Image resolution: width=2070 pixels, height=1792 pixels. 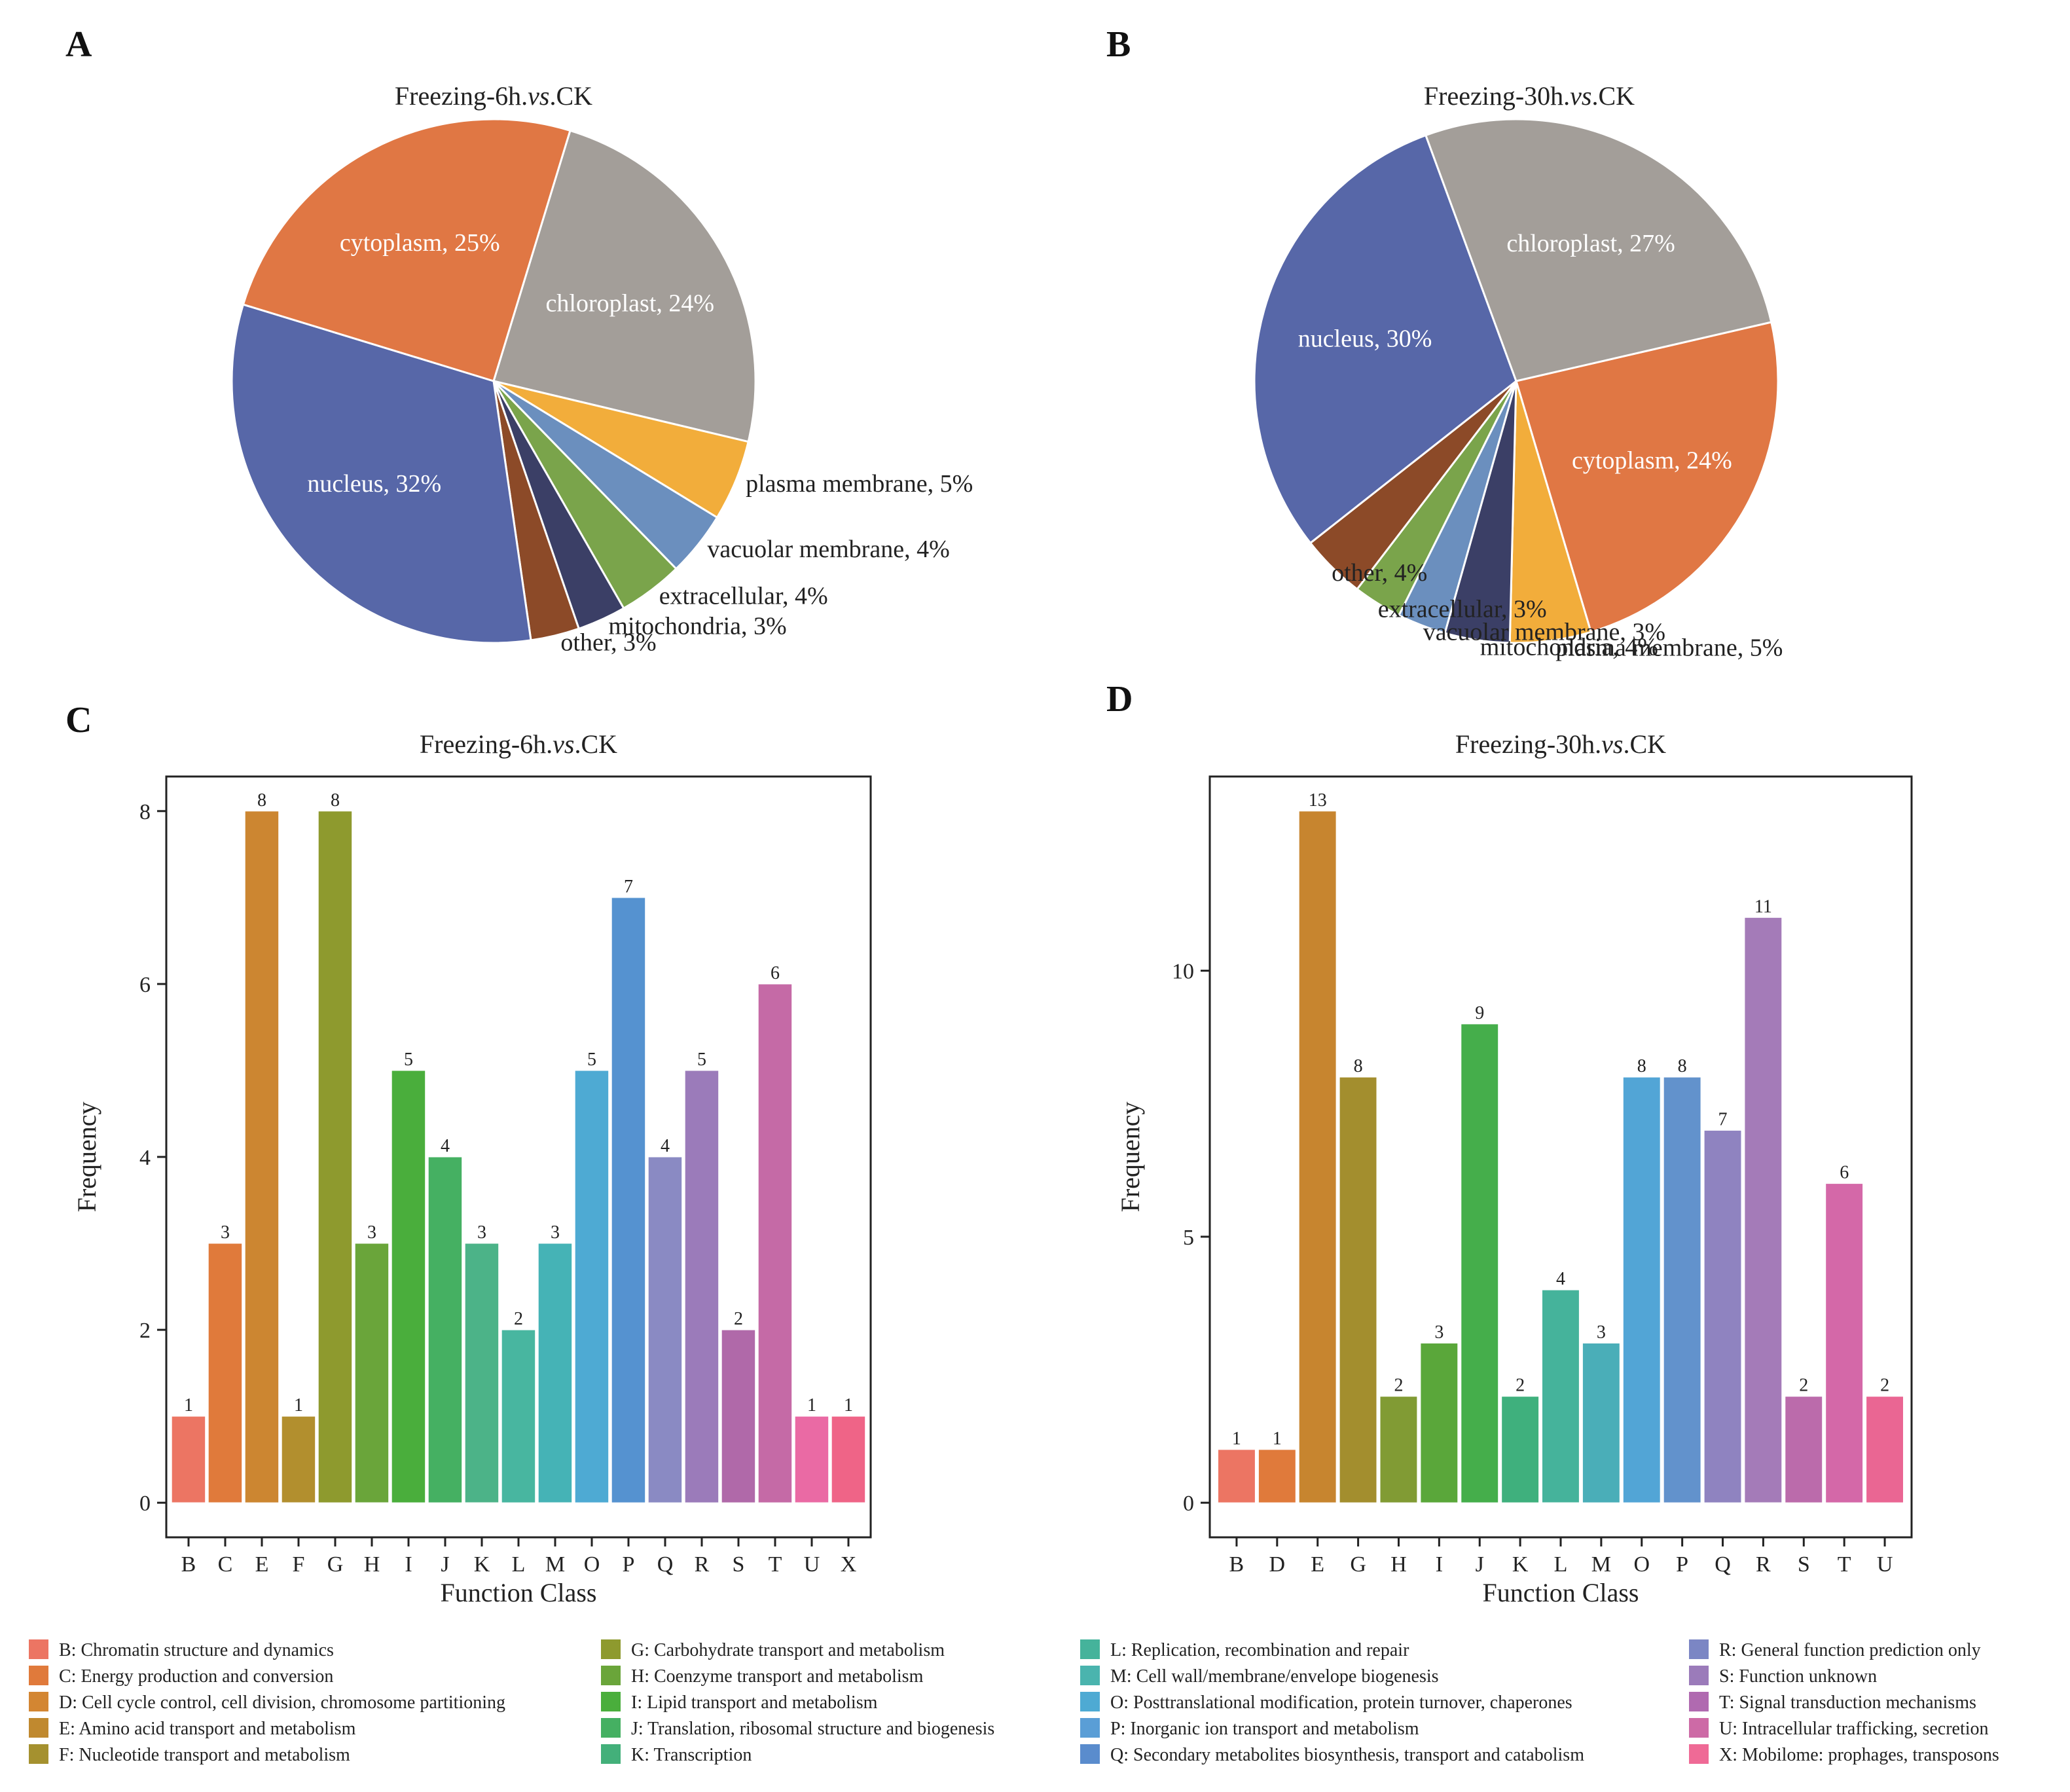 I want to click on bar-d-i, so click(x=1439, y=1423).